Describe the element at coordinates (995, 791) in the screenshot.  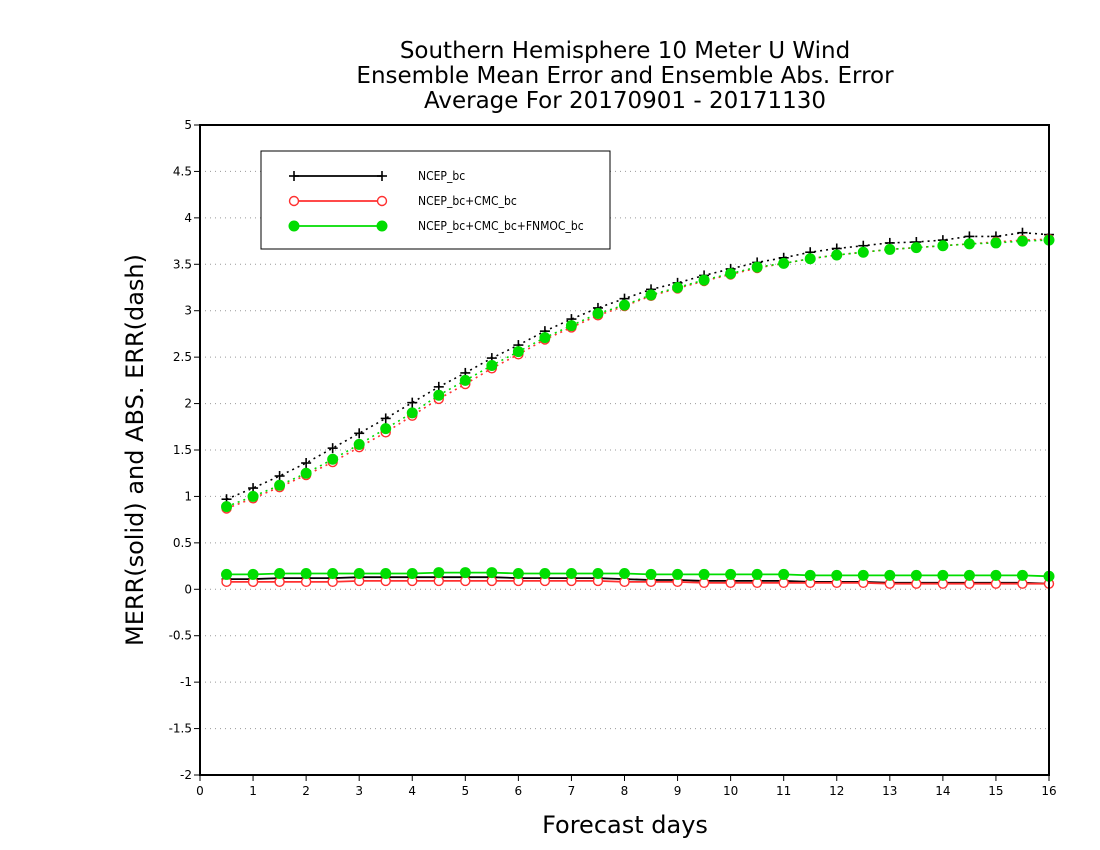
I see `x-tick-label: 15` at that location.